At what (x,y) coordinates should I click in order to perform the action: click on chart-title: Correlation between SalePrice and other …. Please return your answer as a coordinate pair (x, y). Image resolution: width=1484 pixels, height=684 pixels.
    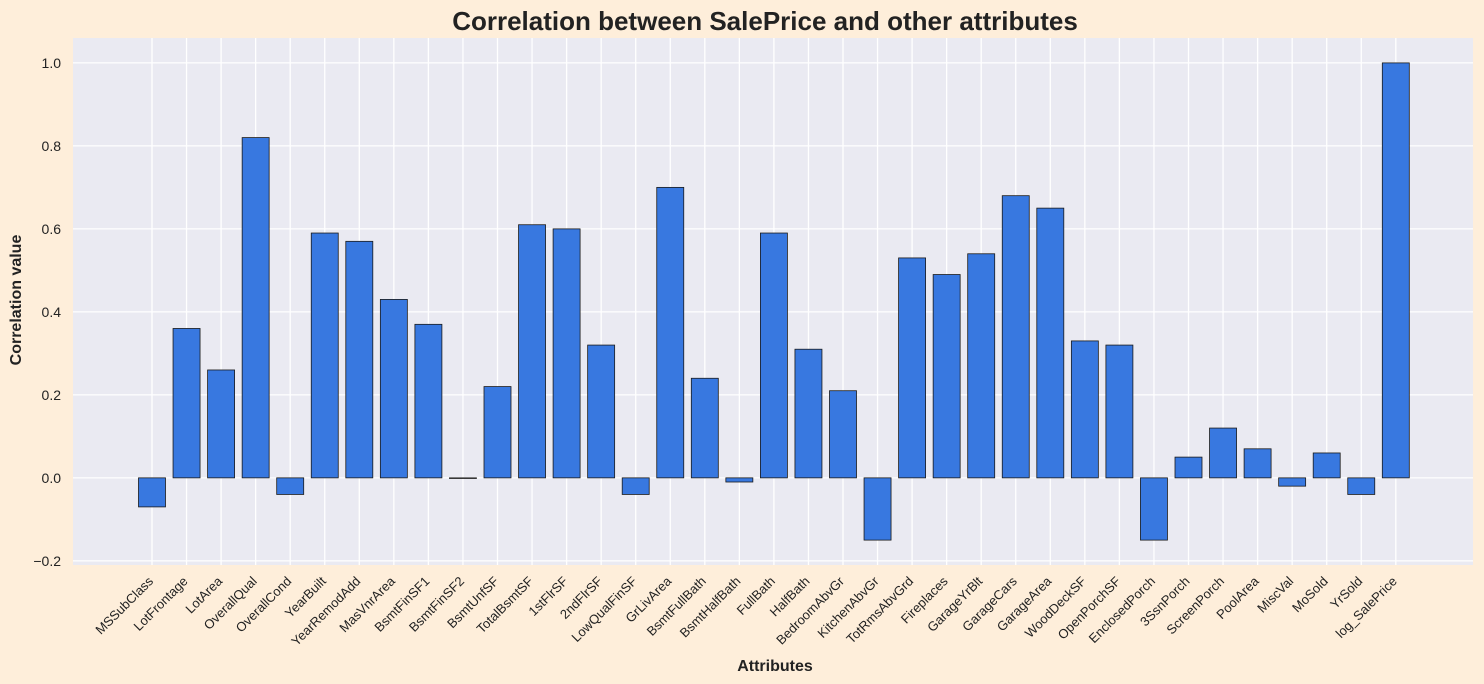
    Looking at the image, I should click on (765, 21).